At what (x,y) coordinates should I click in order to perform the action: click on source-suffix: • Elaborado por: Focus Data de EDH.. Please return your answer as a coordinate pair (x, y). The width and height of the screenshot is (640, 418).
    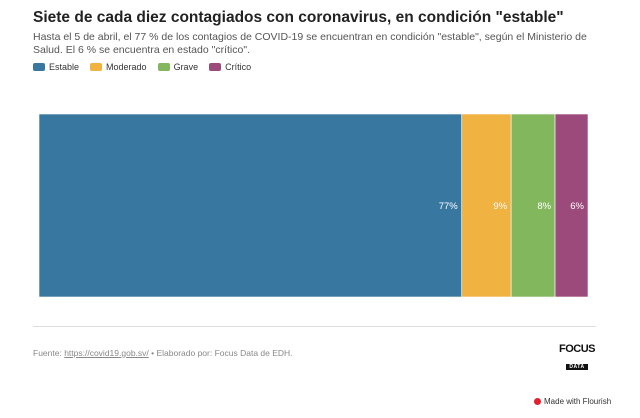
    Looking at the image, I should click on (220, 353).